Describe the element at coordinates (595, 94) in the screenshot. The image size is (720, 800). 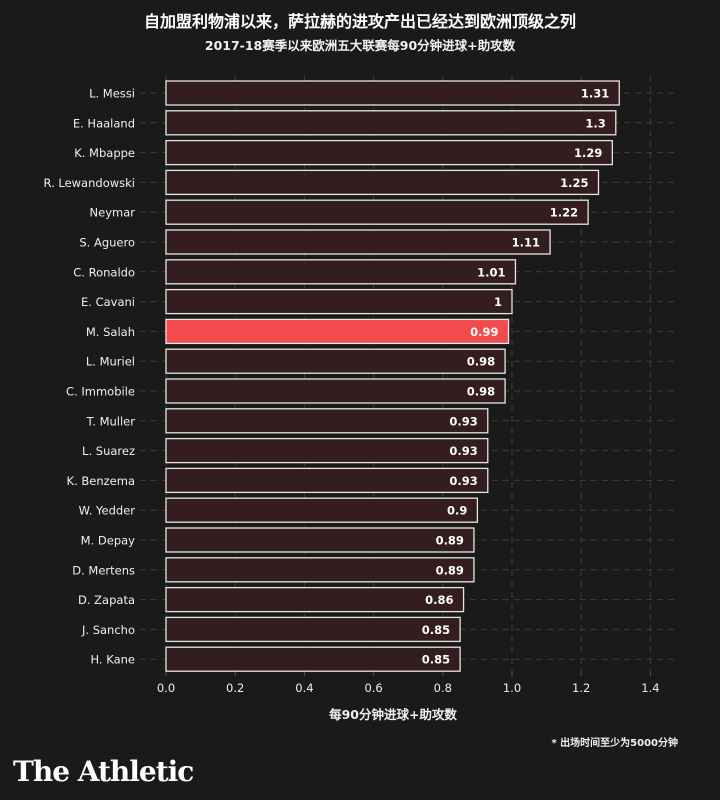
I see `value-label: 1.31` at that location.